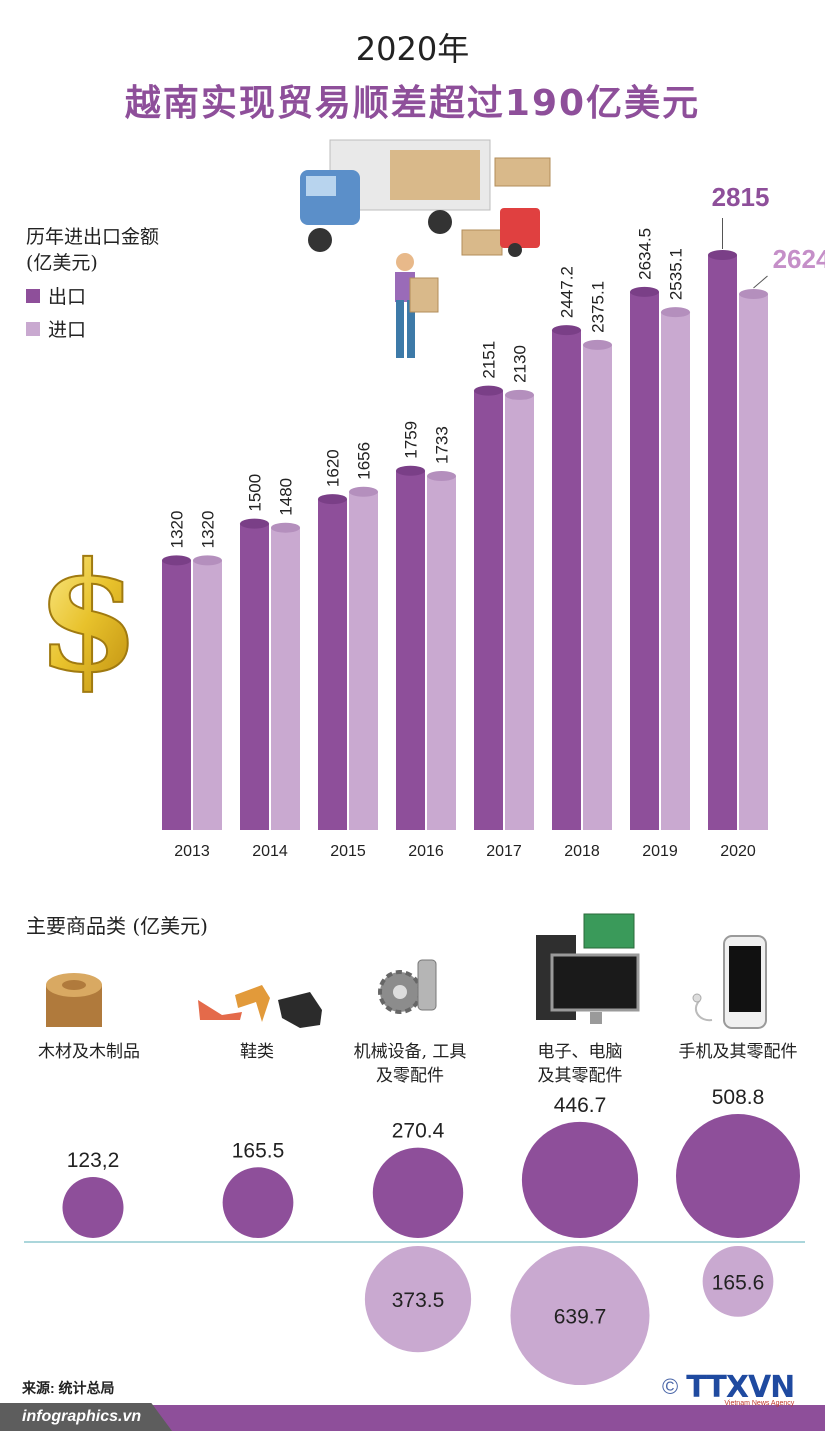 This screenshot has width=825, height=1431. I want to click on value-label-2020-0: 2815, so click(741, 197).